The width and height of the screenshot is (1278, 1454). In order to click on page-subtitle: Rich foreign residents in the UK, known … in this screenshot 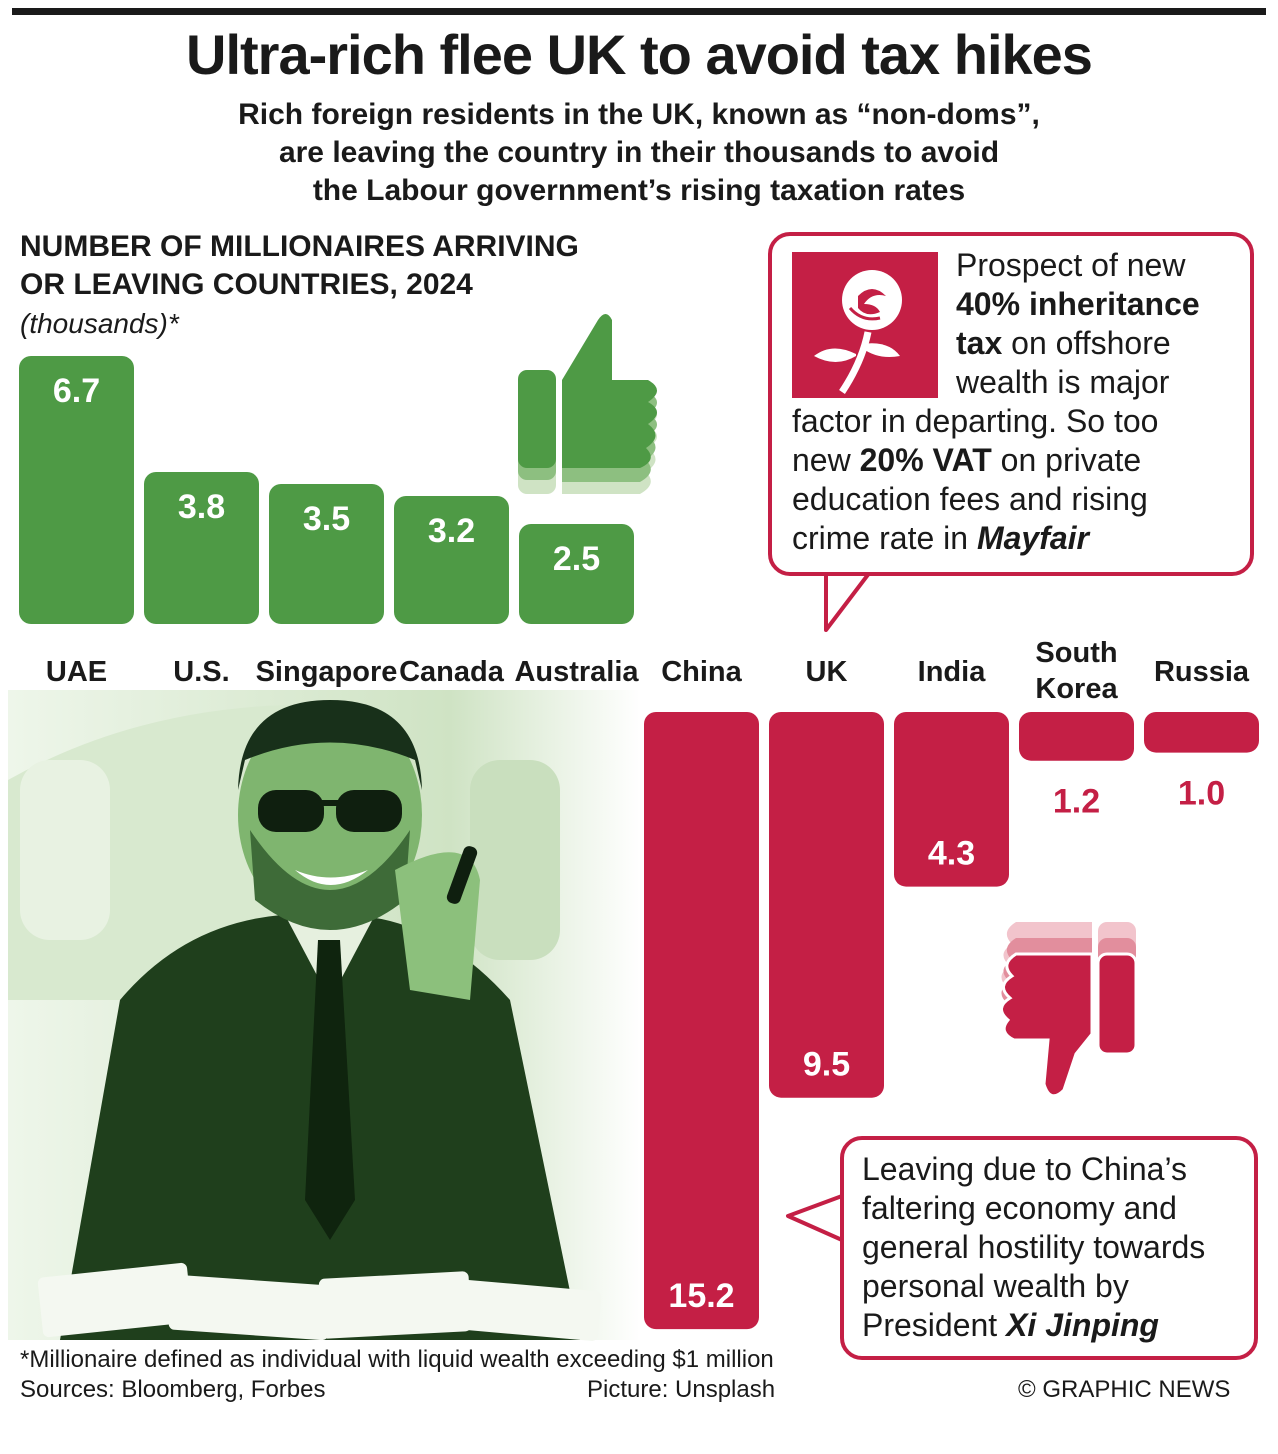, I will do `click(639, 152)`.